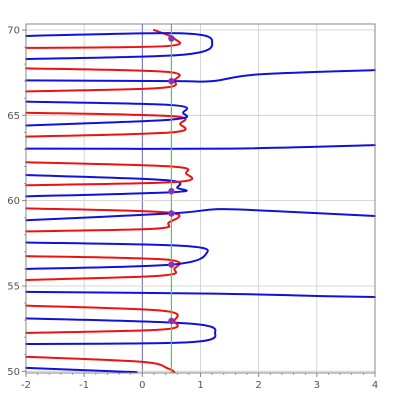 The width and height of the screenshot is (400, 400). Describe the element at coordinates (13, 286) in the screenshot. I see `y-tick-label: 55` at that location.